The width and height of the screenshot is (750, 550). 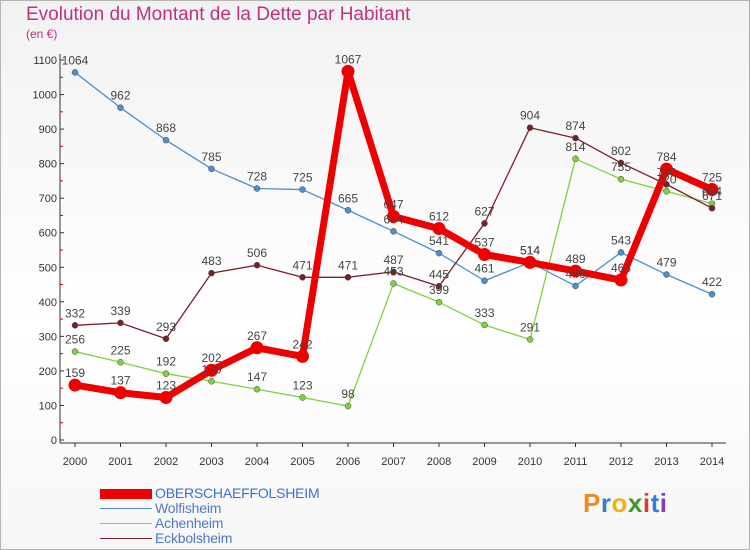 I want to click on data-label-achenheim: 225, so click(x=120, y=350).